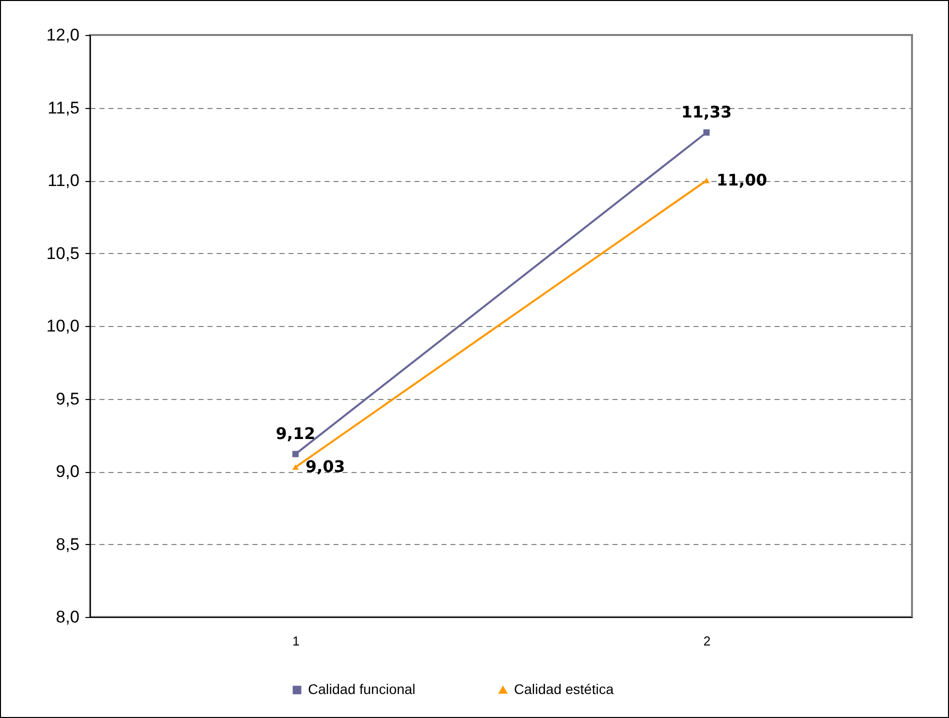 Image resolution: width=949 pixels, height=718 pixels. I want to click on y-tick-label: 10,0, so click(63, 326).